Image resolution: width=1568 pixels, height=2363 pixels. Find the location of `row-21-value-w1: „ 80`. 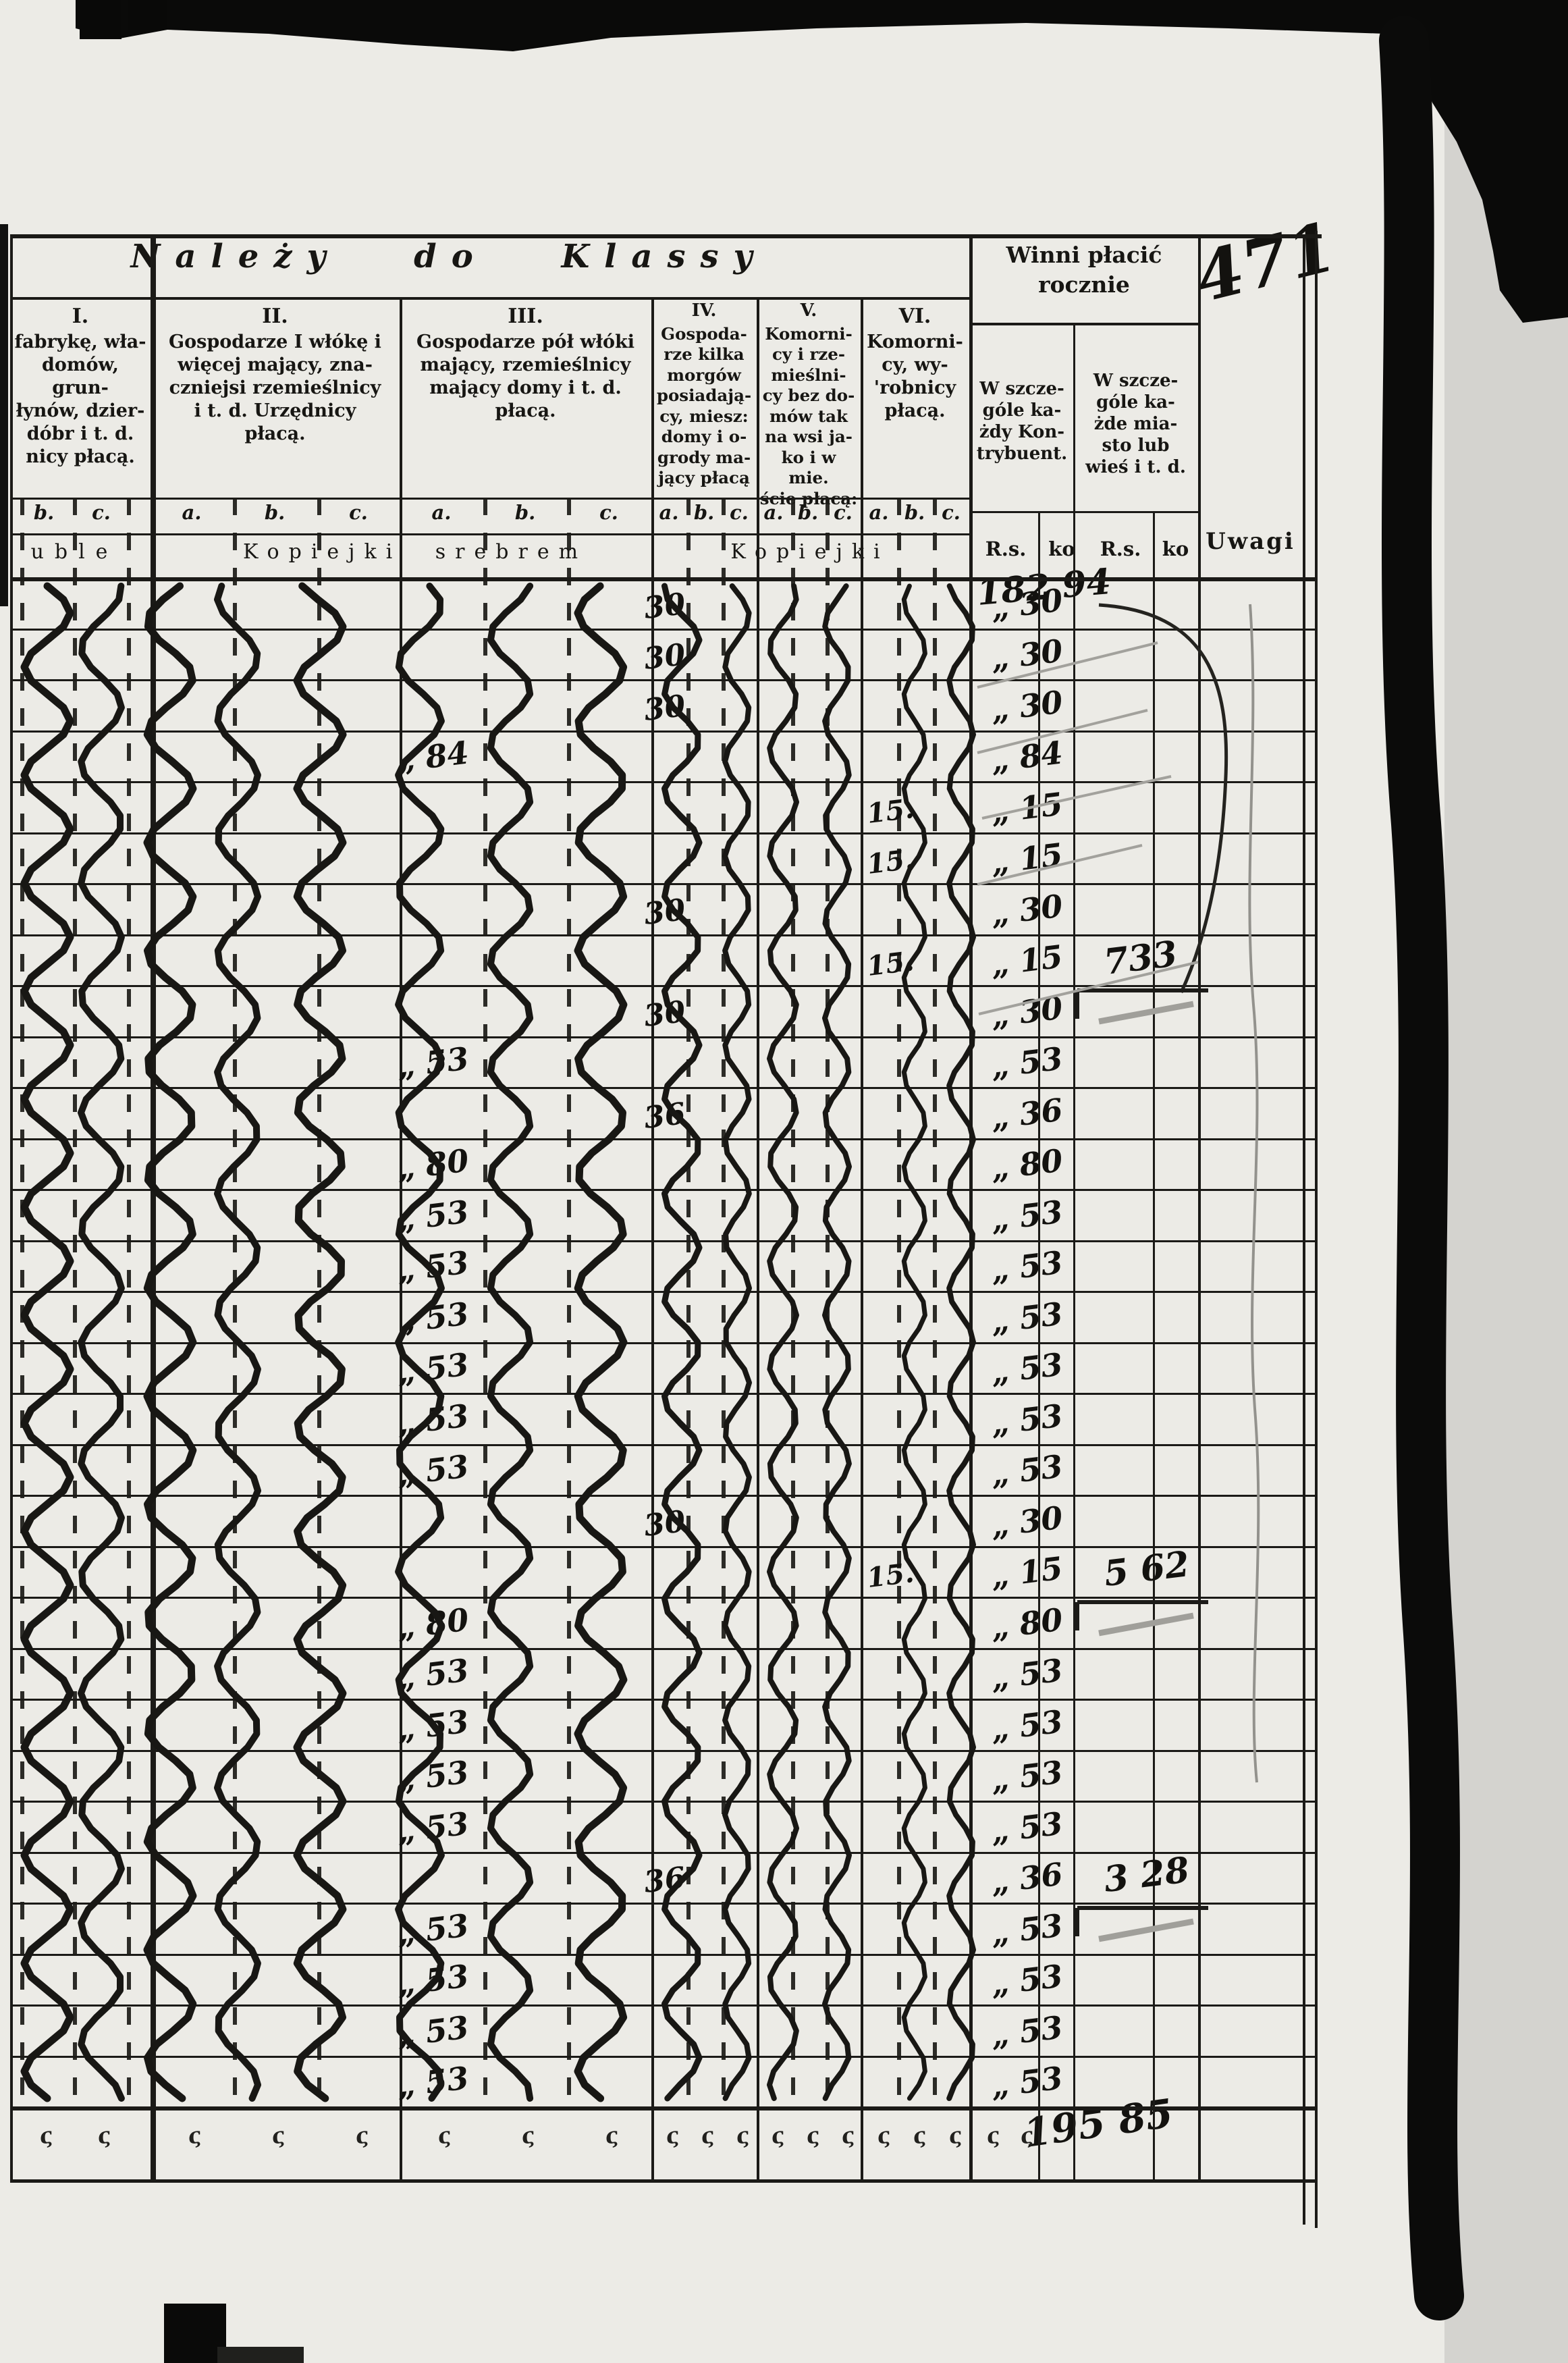

row-21-value-w1: „ 80 is located at coordinates (1027, 1623).